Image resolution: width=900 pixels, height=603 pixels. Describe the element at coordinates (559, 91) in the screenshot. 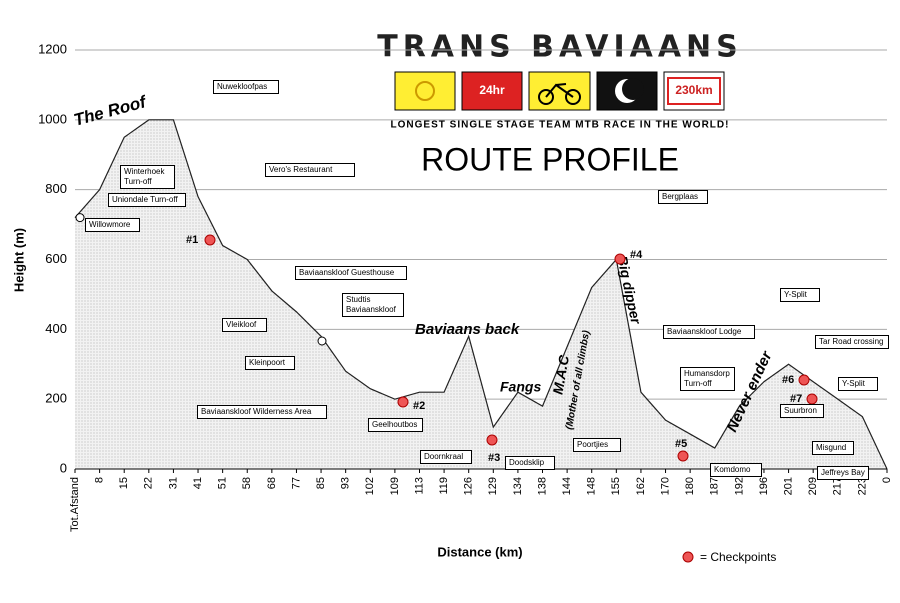

I see `logo-badges` at that location.